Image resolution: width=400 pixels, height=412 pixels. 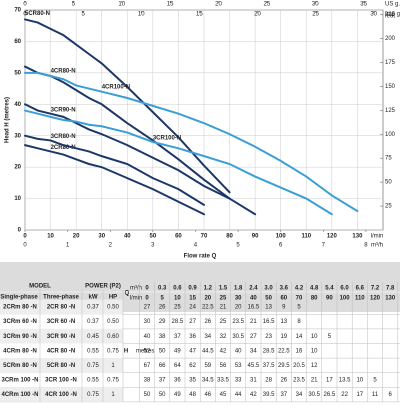 What do you see at coordinates (314, 395) in the screenshot?
I see `cell: 30.5` at bounding box center [314, 395].